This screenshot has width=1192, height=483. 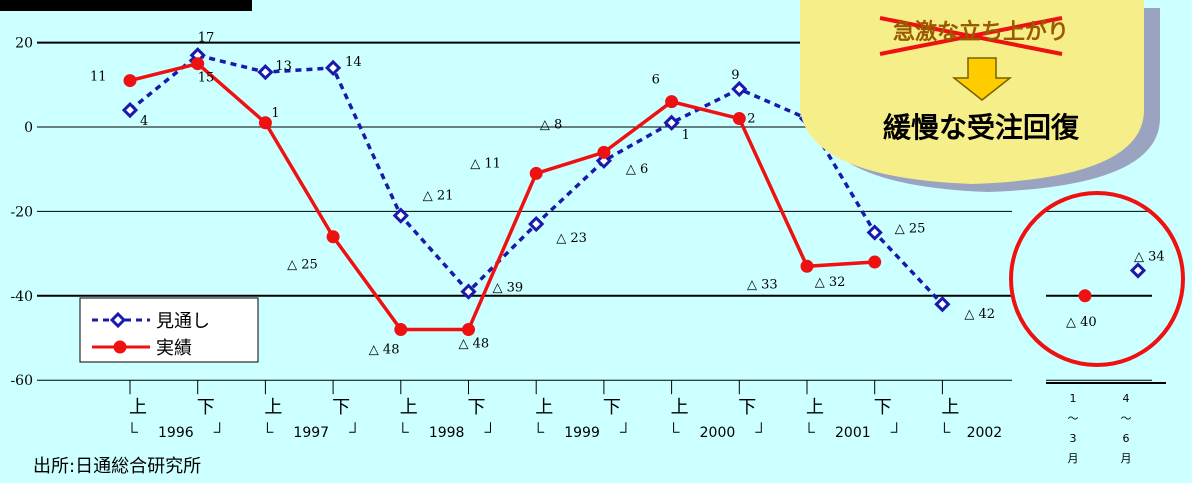 What do you see at coordinates (980, 127) in the screenshot?
I see `callout-text: 緩慢な受注回復` at bounding box center [980, 127].